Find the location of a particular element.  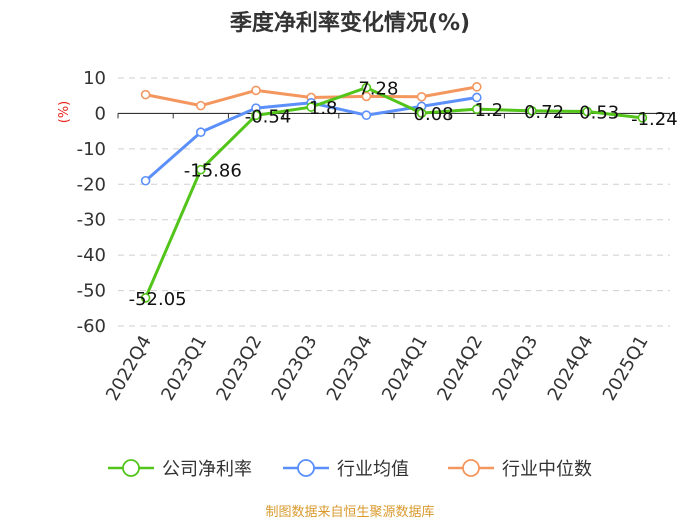

y-tick-label: -10 is located at coordinates (91, 149).